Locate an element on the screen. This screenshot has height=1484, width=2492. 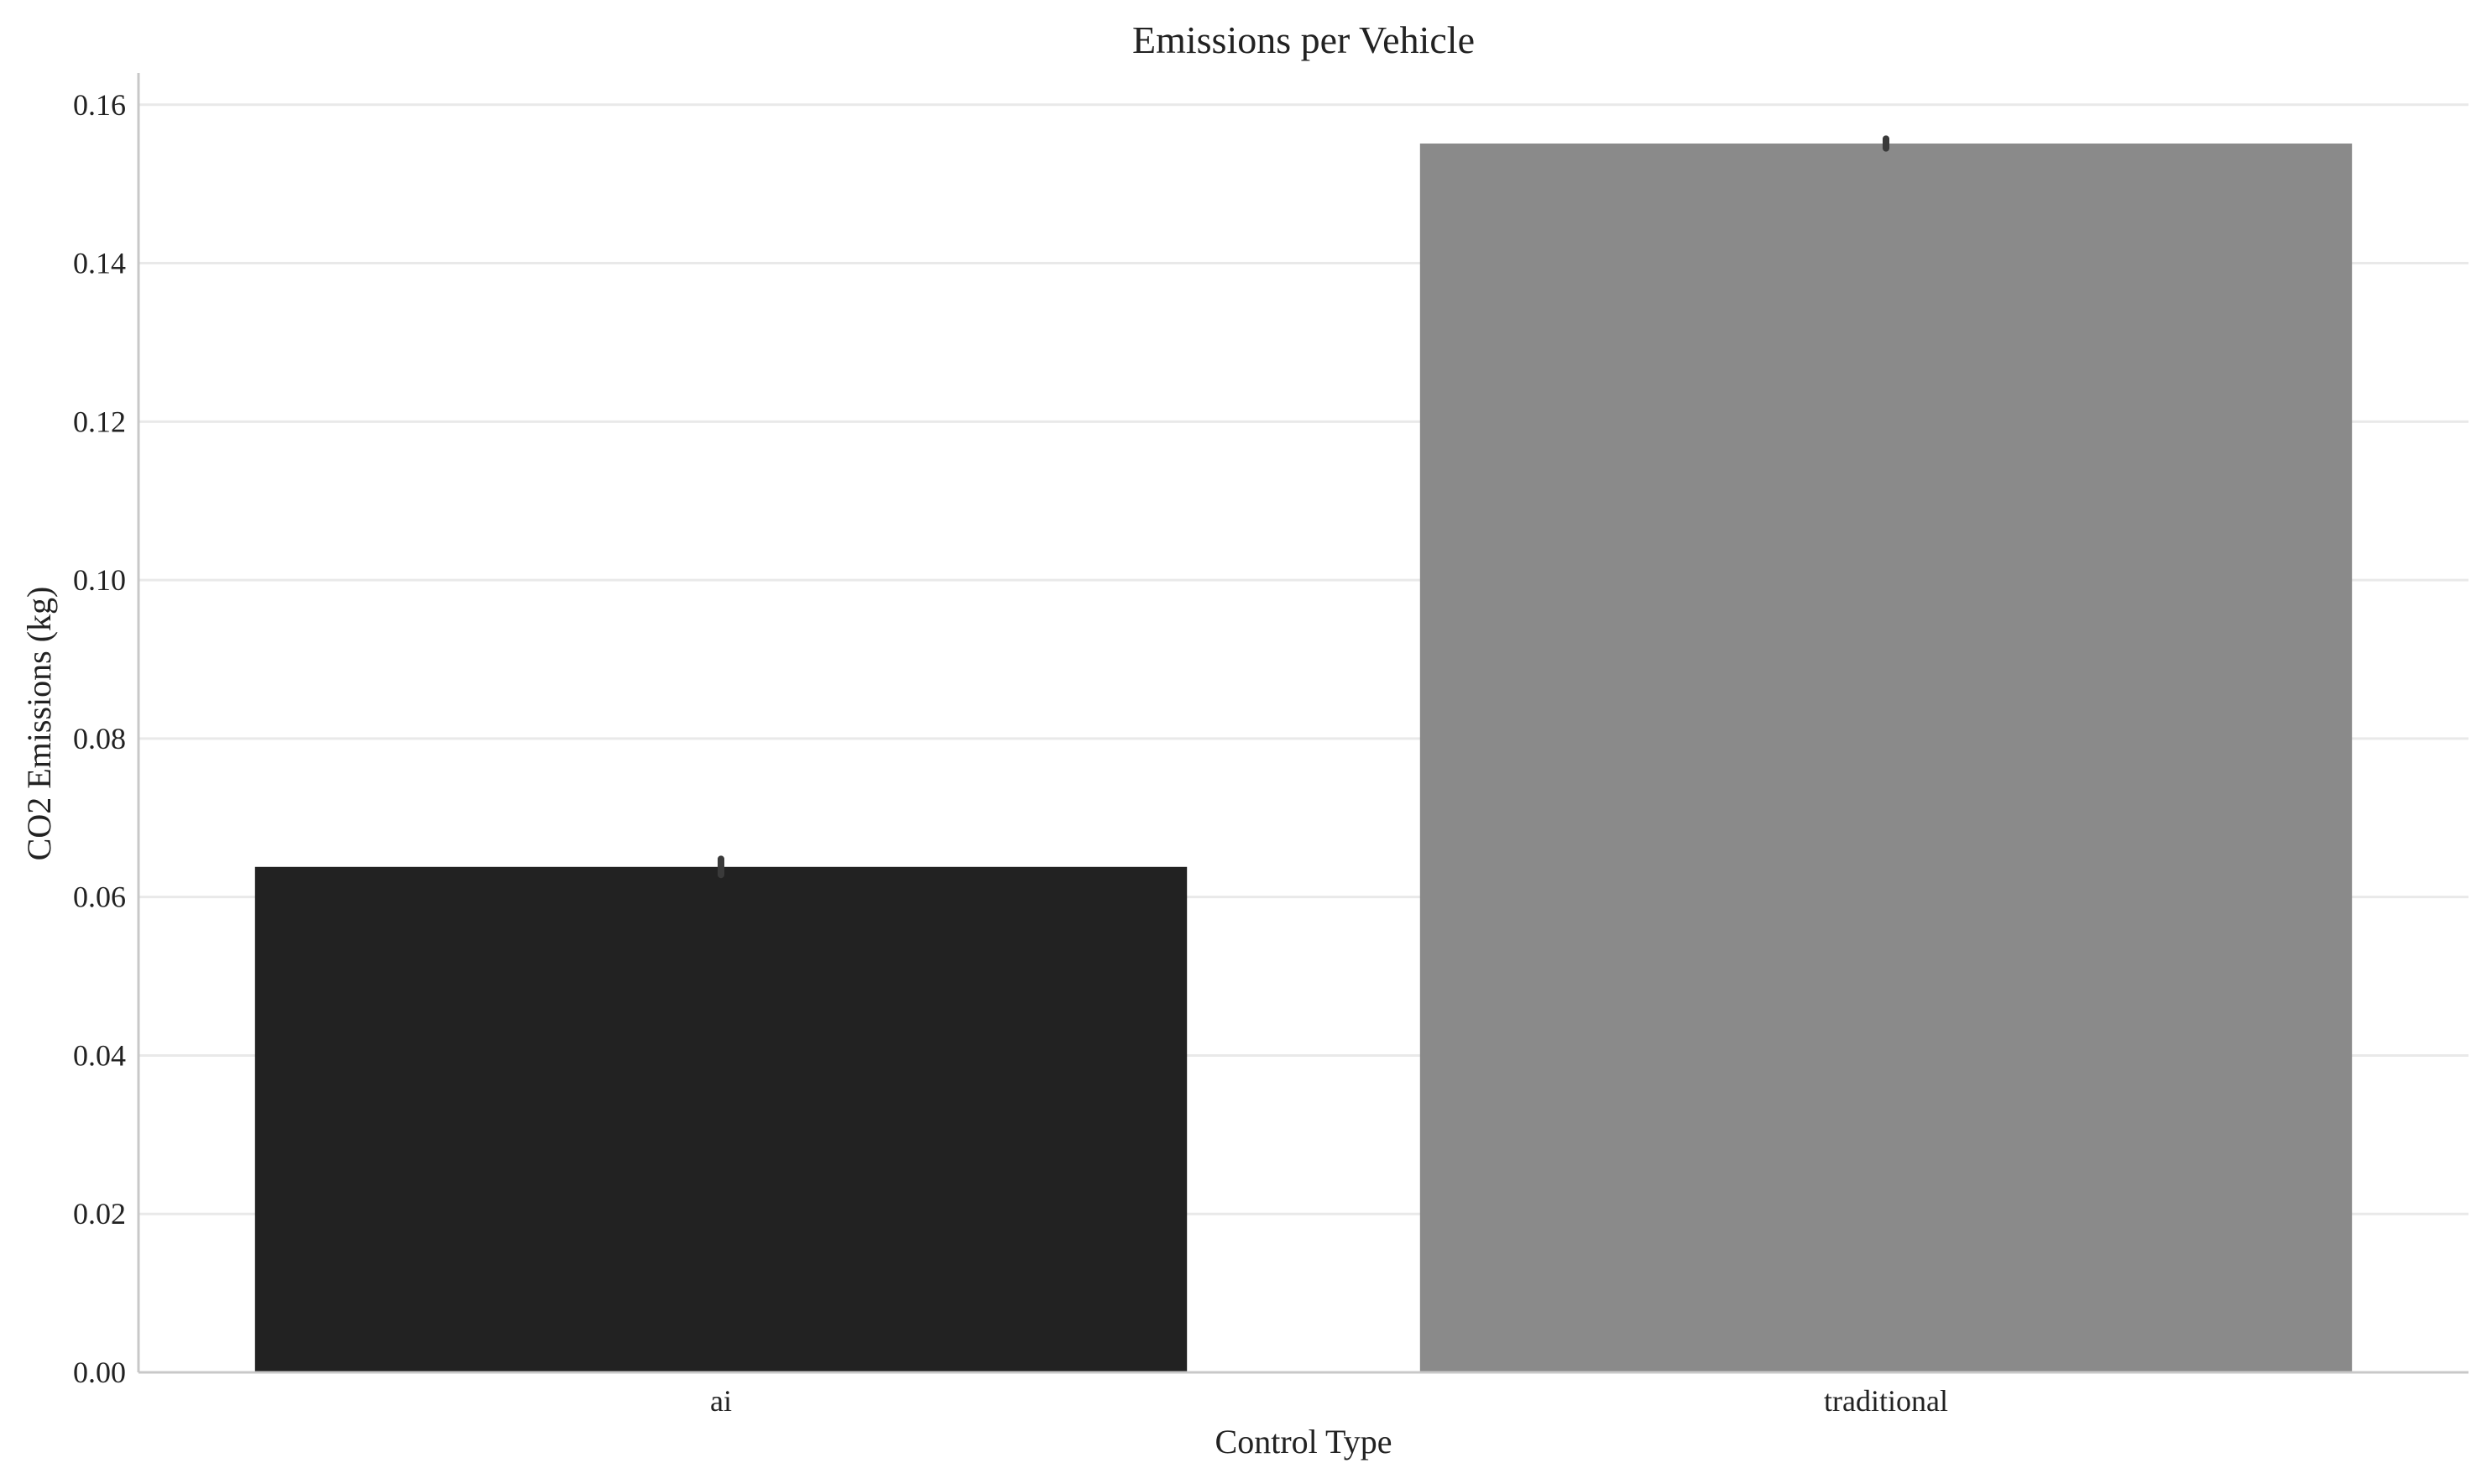
y-tick-label: 0.08 is located at coordinates (99, 738).